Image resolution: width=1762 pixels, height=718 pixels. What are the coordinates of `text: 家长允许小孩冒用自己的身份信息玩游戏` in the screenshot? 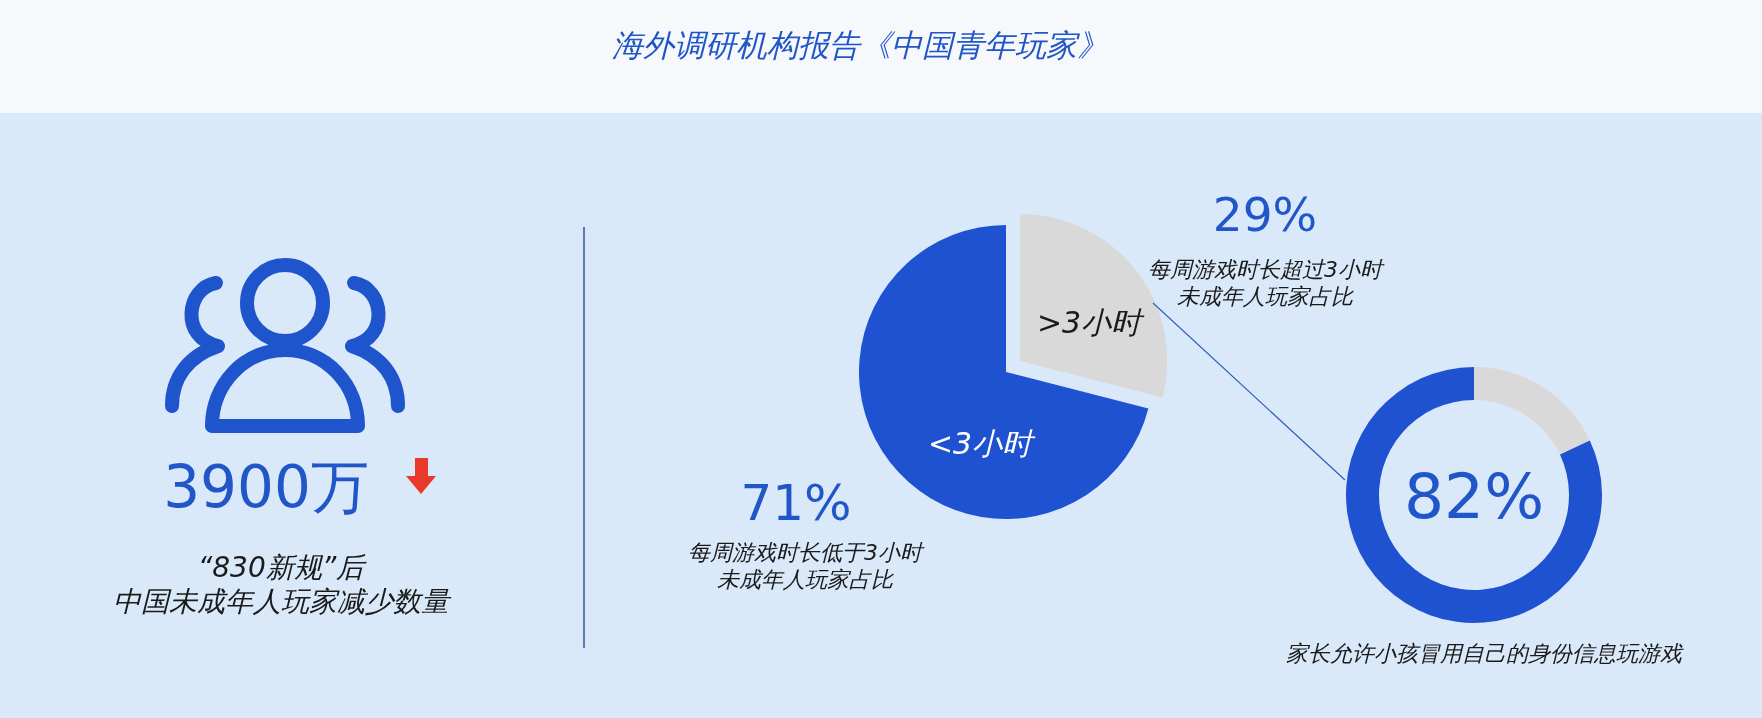 It's located at (1485, 653).